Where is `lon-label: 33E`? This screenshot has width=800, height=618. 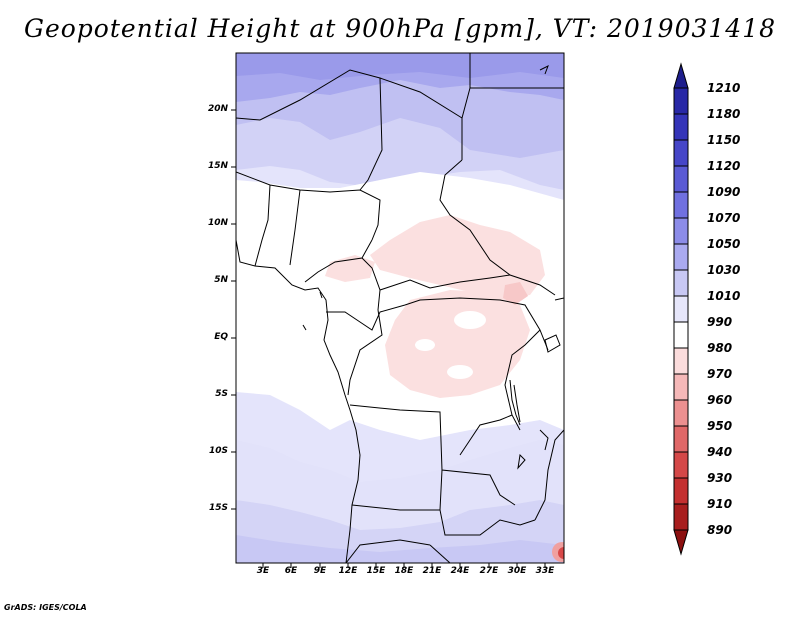 lon-label: 33E is located at coordinates (545, 571).